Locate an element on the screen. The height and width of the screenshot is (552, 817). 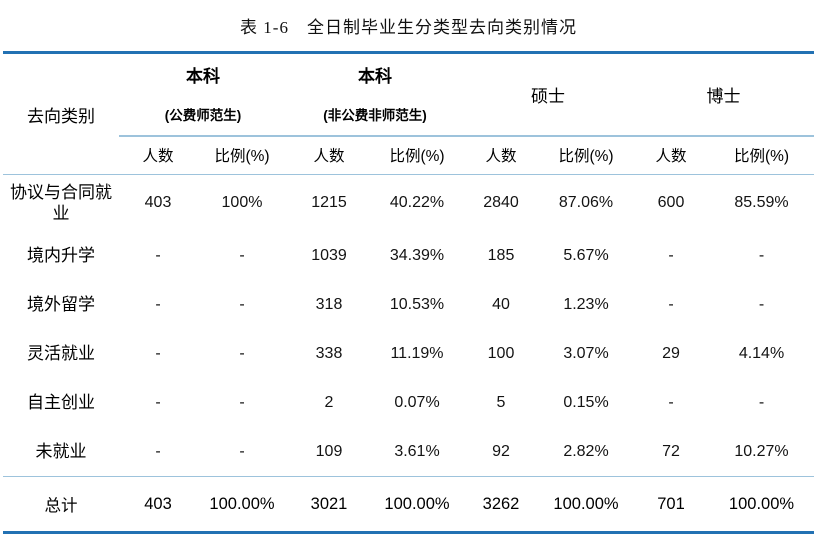
table-row: 境内升学 - - 1039 34.39% 185 5.67% - - is located at coordinates (408, 256).